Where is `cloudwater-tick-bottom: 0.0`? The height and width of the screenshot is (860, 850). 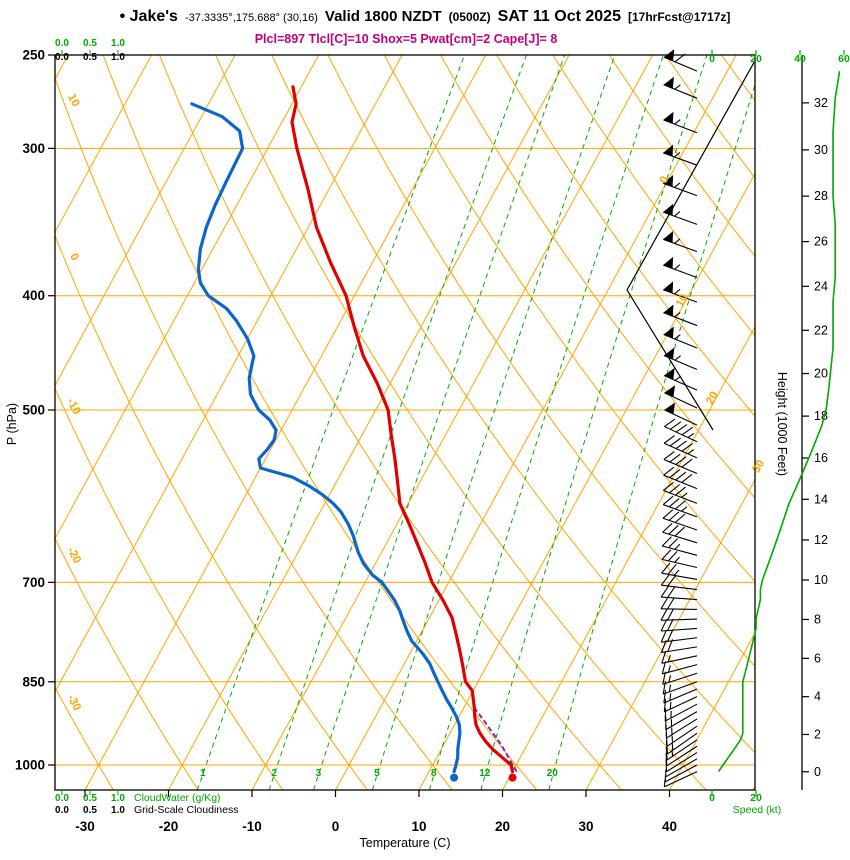
cloudwater-tick-bottom: 0.0 is located at coordinates (62, 798).